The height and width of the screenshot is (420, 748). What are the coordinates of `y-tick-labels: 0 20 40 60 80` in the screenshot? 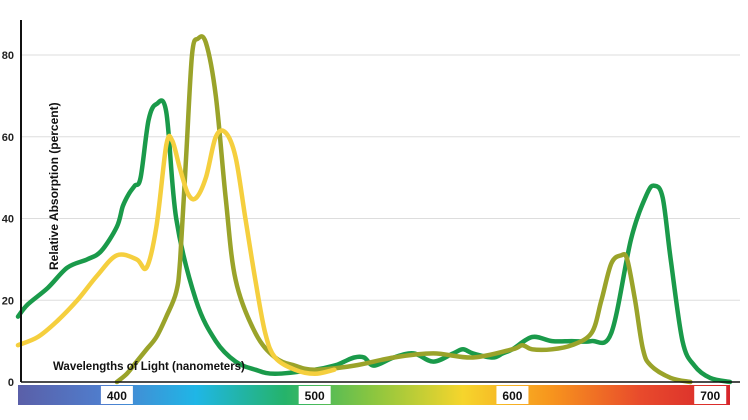 It's located at (8, 219).